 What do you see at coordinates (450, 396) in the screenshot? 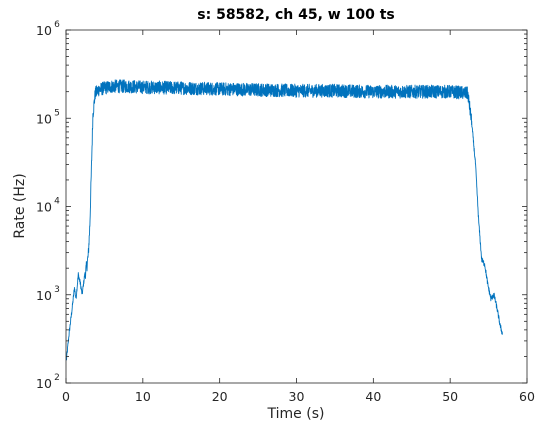
I see `x-tick-label: 50` at bounding box center [450, 396].